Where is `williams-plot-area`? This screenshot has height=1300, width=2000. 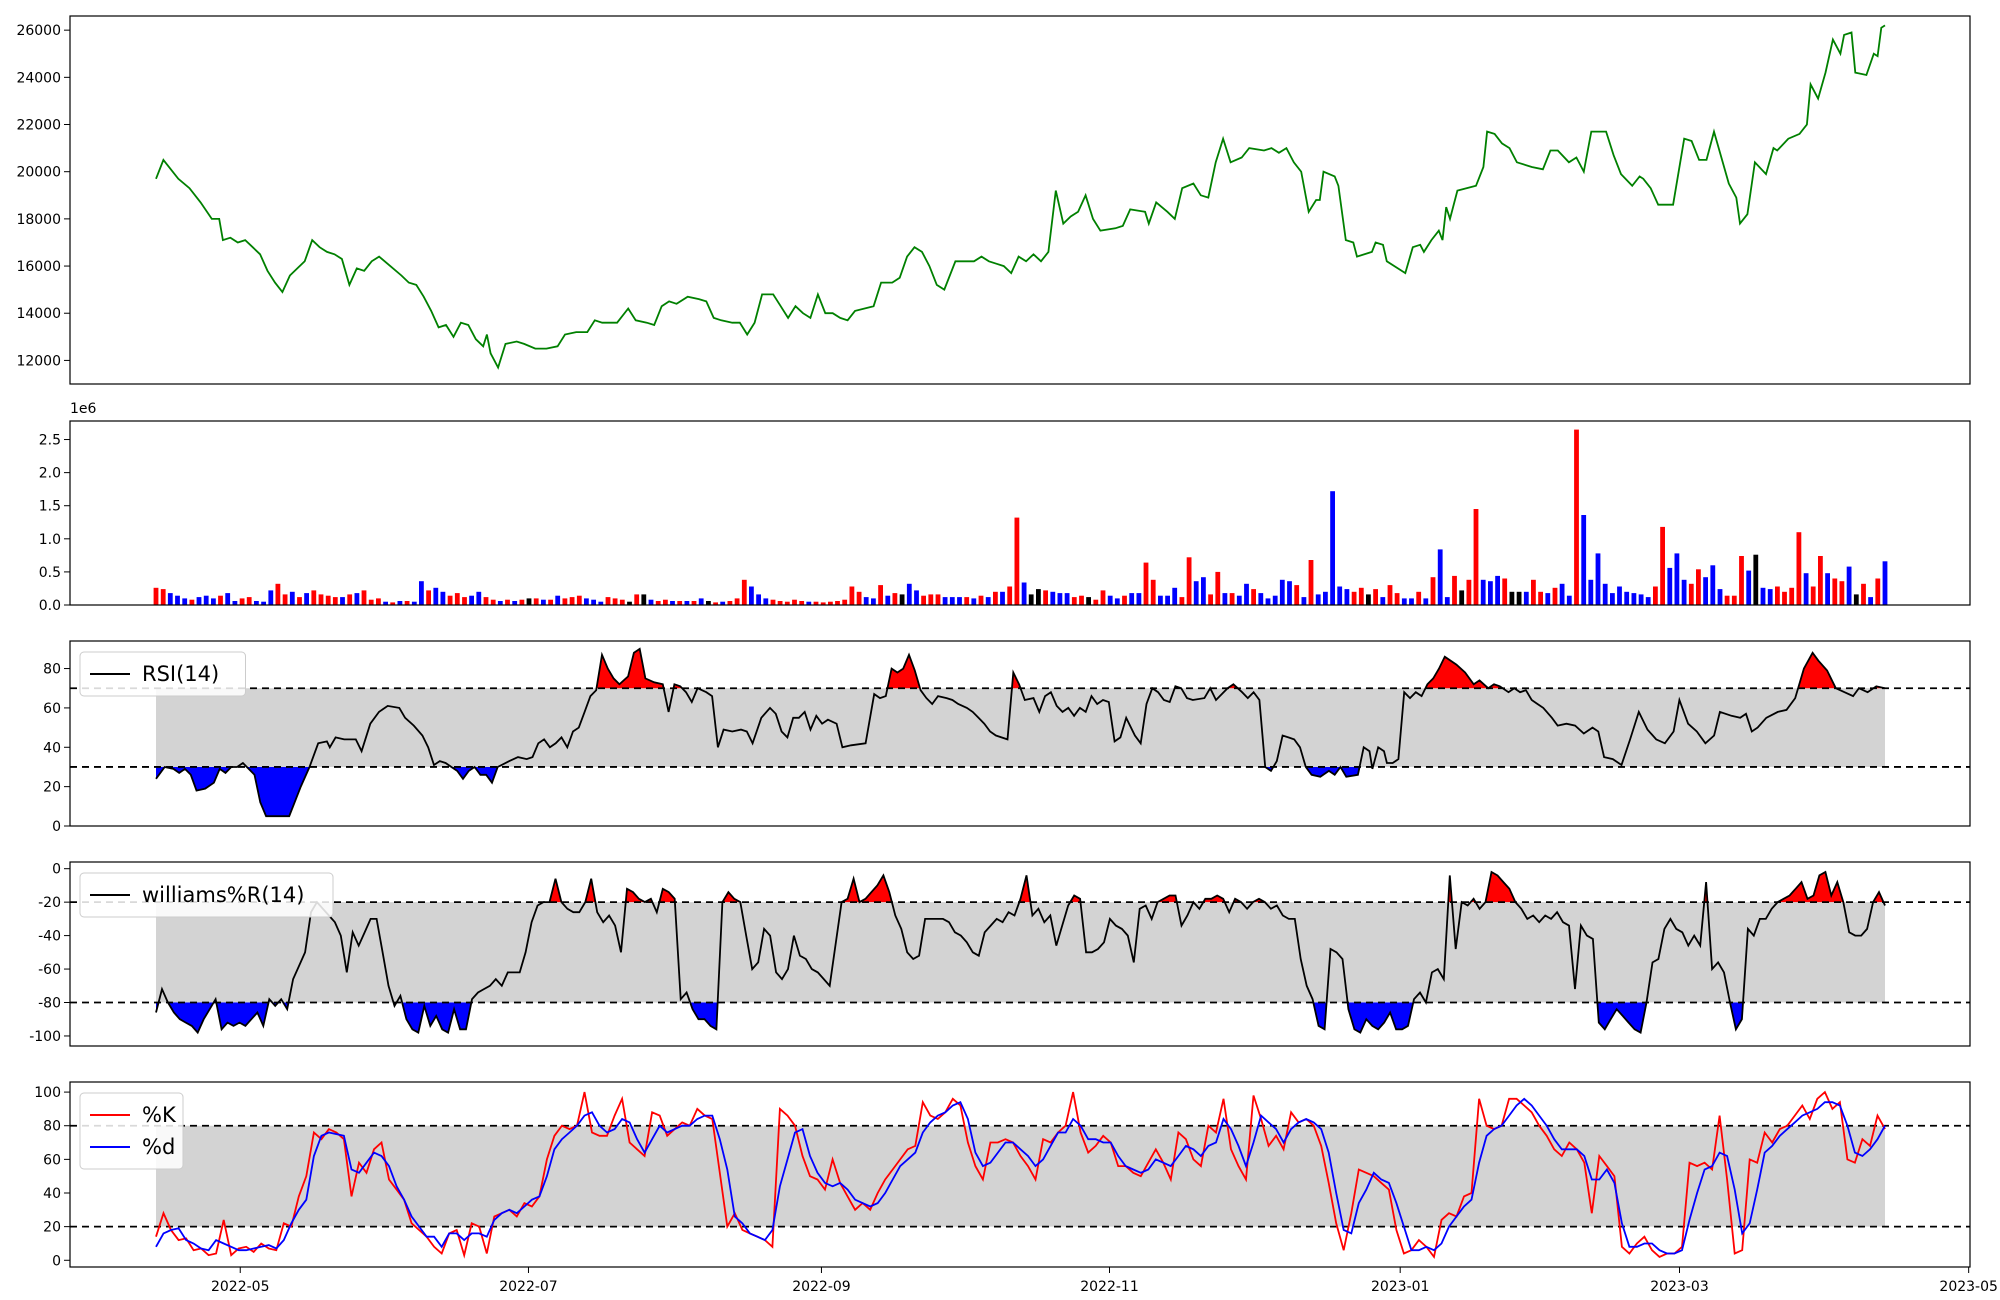 williams-plot-area is located at coordinates (1020, 952).